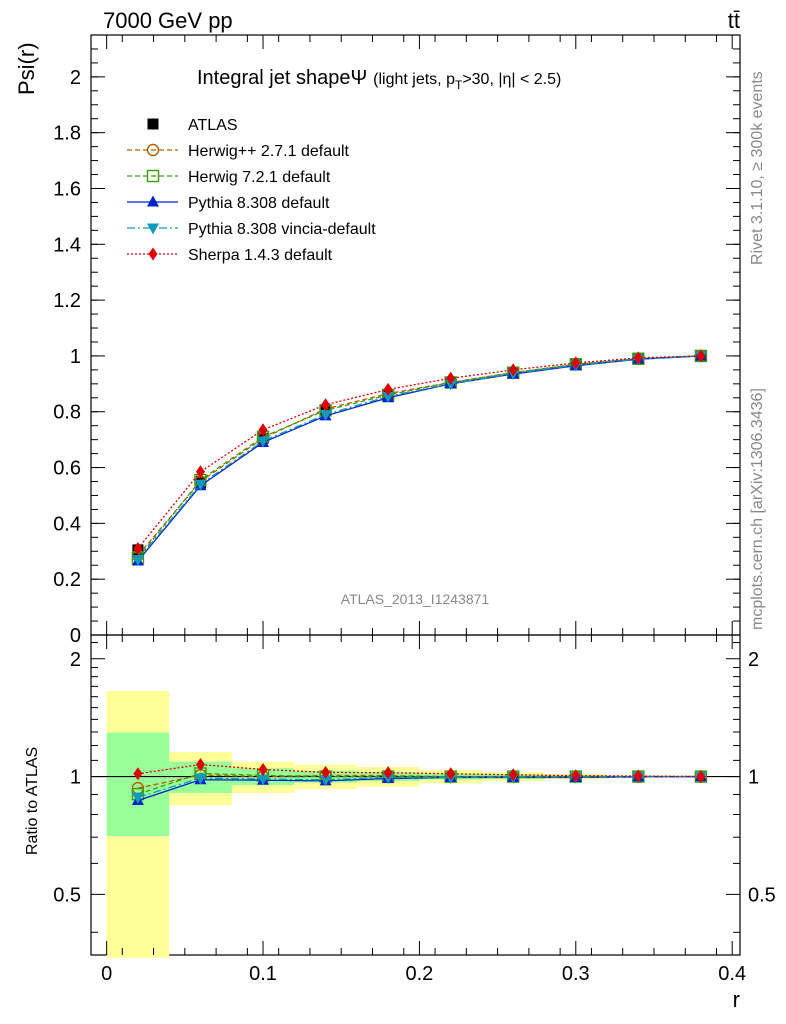  Describe the element at coordinates (757, 509) in the screenshot. I see `mcplots-label: mcplots.cern.ch [arXiv:1306.3436]` at that location.